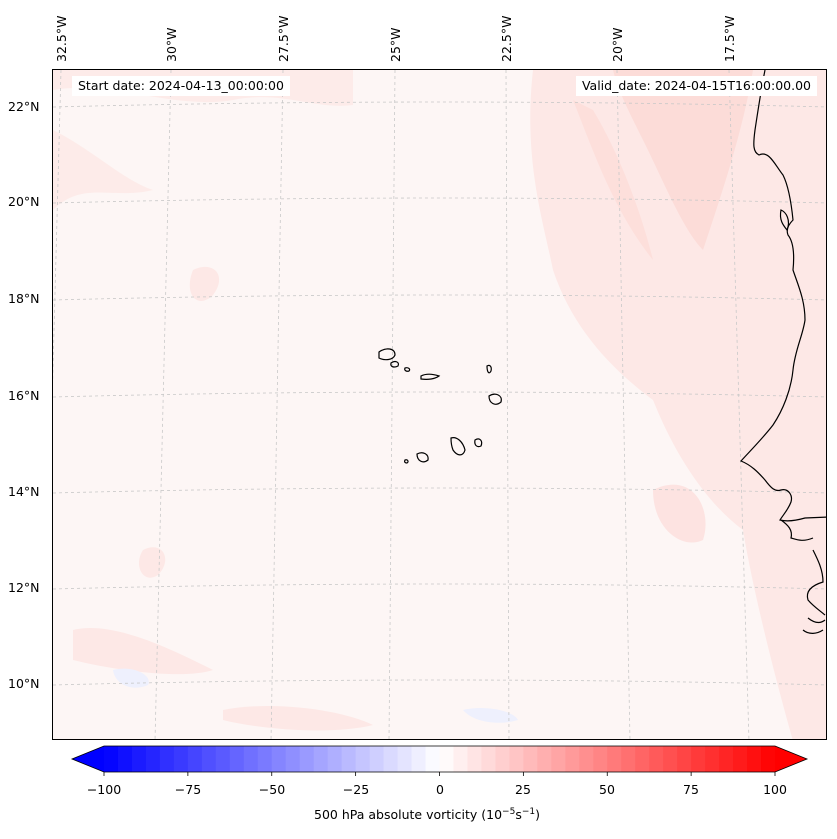 Image resolution: width=837 pixels, height=839 pixels. I want to click on lon-label-25w: 25°W, so click(395, 44).